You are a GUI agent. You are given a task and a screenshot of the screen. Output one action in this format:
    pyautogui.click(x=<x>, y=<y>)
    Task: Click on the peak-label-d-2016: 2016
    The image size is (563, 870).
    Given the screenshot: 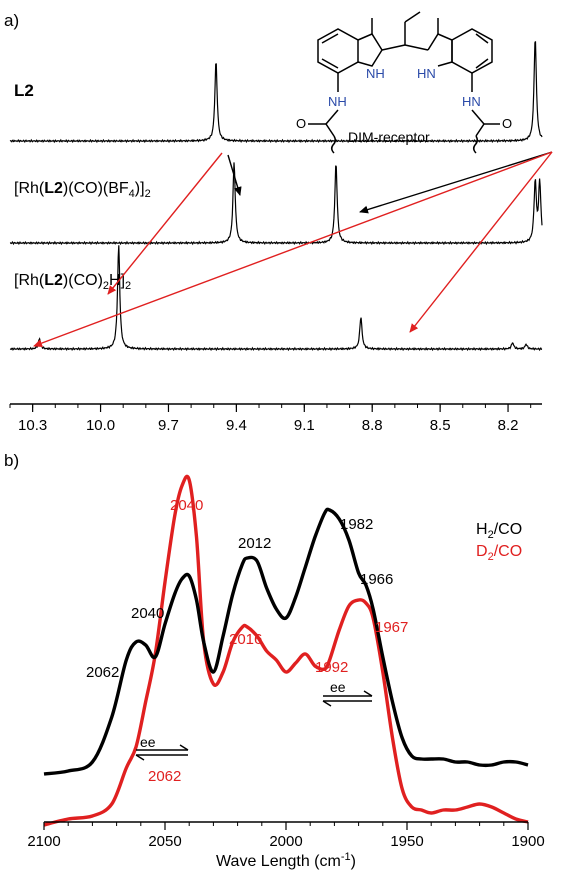 What is the action you would take?
    pyautogui.click(x=245, y=639)
    